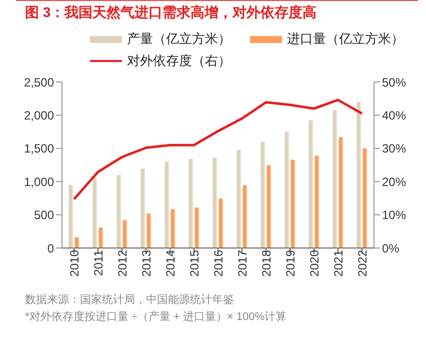 This screenshot has height=338, width=426. What do you see at coordinates (394, 181) in the screenshot?
I see `y2-tick-label: 20%` at bounding box center [394, 181].